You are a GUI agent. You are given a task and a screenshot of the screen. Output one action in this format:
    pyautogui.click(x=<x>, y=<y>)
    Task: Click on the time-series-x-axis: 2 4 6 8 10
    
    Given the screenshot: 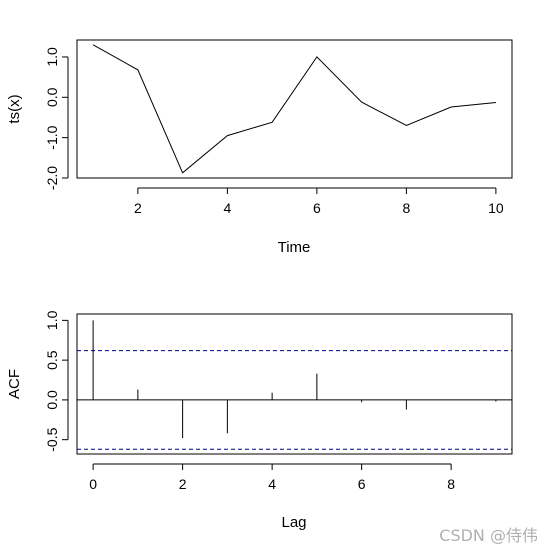 What is the action you would take?
    pyautogui.click(x=319, y=201)
    